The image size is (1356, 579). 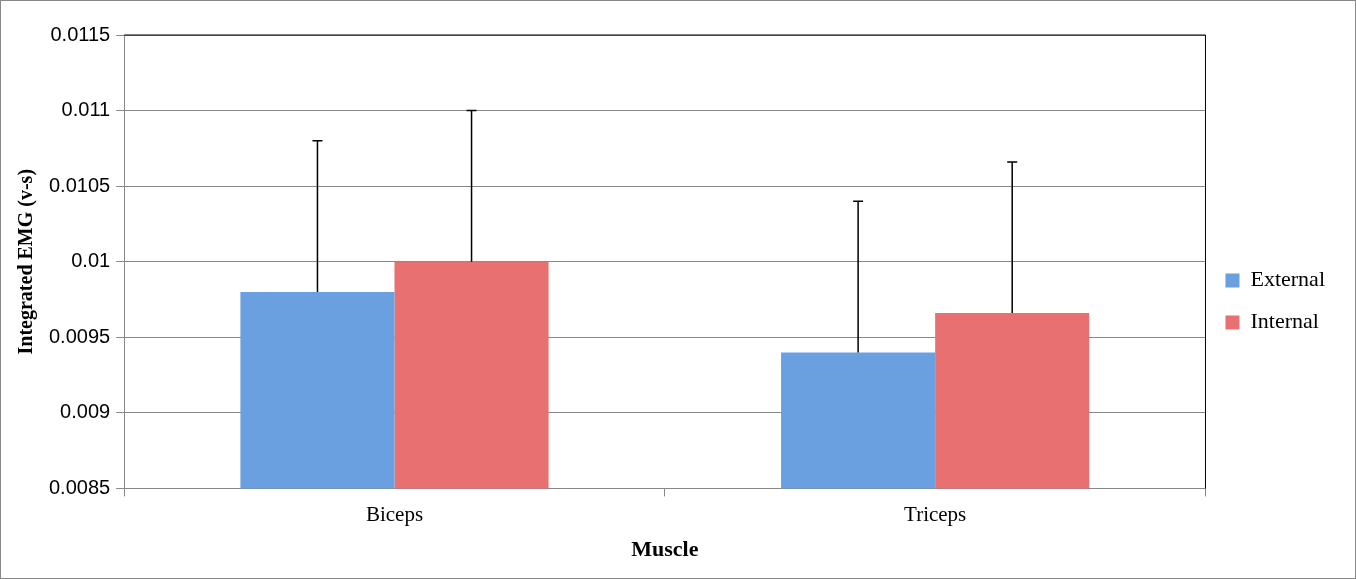 I want to click on x-tick-label: Biceps, so click(x=394, y=513).